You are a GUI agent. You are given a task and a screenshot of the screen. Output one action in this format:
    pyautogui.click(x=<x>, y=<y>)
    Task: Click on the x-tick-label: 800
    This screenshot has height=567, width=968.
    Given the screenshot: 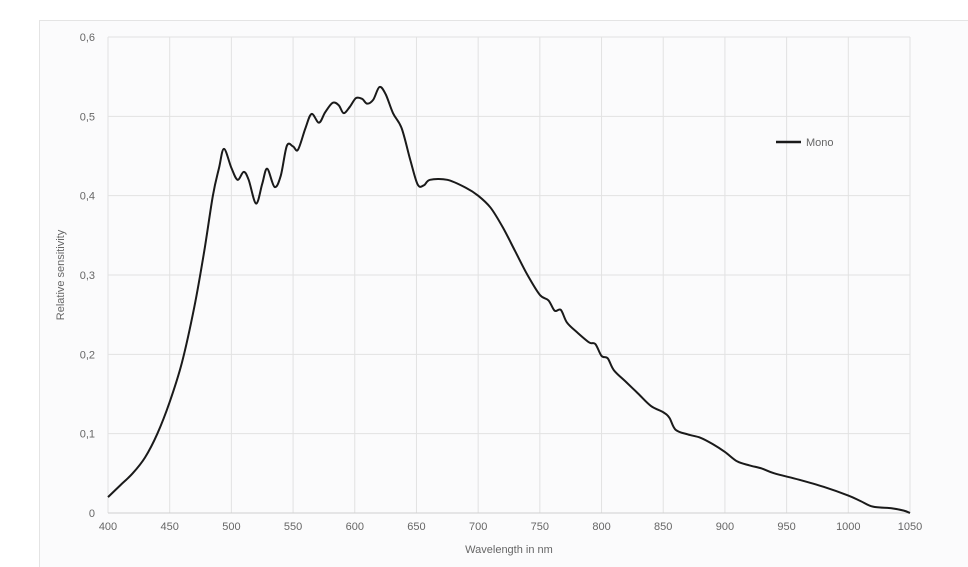 What is the action you would take?
    pyautogui.click(x=601, y=527)
    